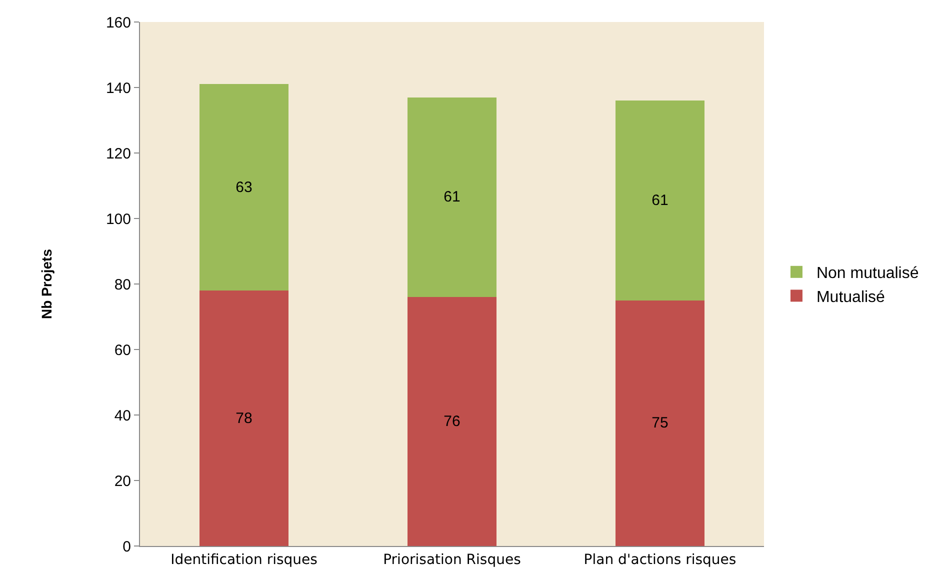 The image size is (949, 579). Describe the element at coordinates (126, 547) in the screenshot. I see `y-tick-label: 0` at that location.